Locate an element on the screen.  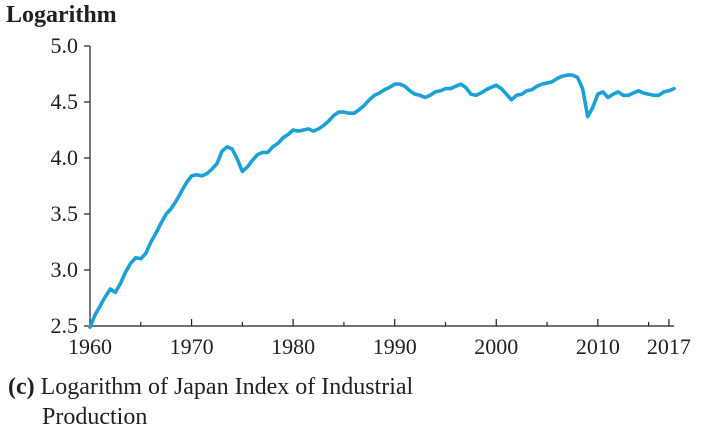
y-tick-label: 3.5 is located at coordinates (65, 213).